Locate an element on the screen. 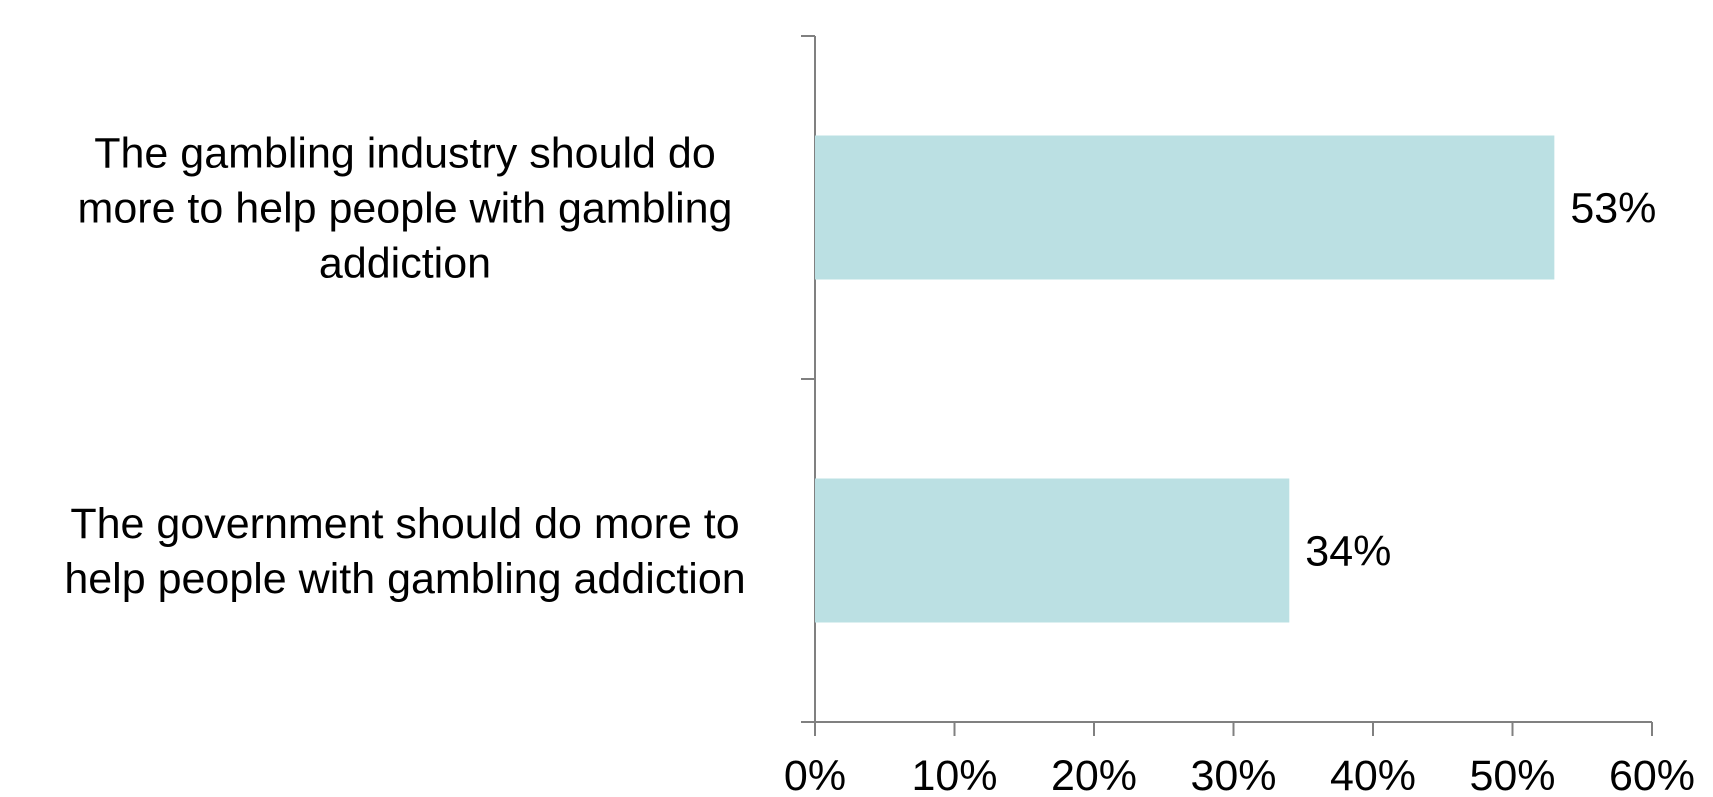 This screenshot has width=1713, height=797. category-label-line: help people with gambling addiction is located at coordinates (404, 579).